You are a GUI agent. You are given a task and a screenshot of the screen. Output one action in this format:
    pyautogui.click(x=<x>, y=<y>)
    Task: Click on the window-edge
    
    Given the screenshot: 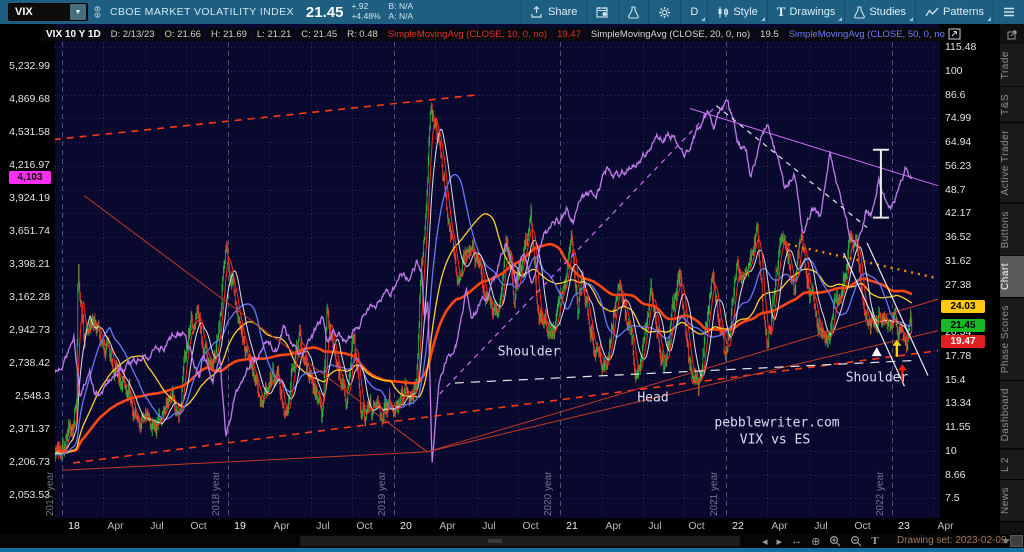 What is the action you would take?
    pyautogui.click(x=512, y=550)
    